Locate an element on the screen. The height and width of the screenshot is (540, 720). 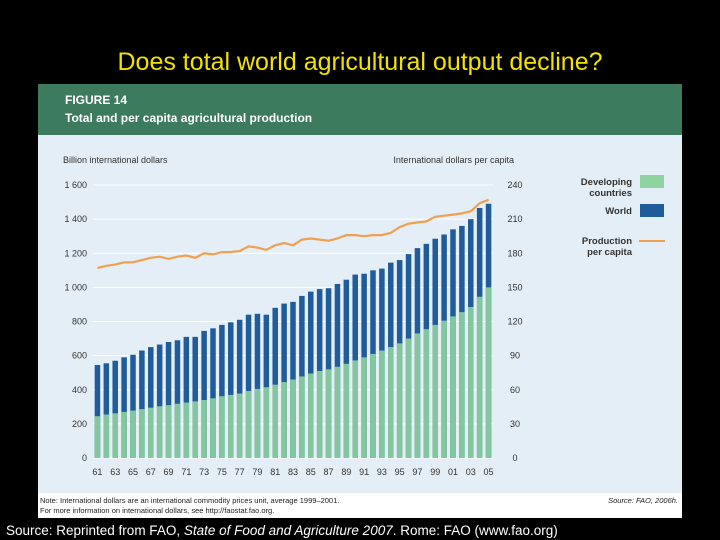
legend-per-capita-label: per capita is located at coordinates (610, 252).